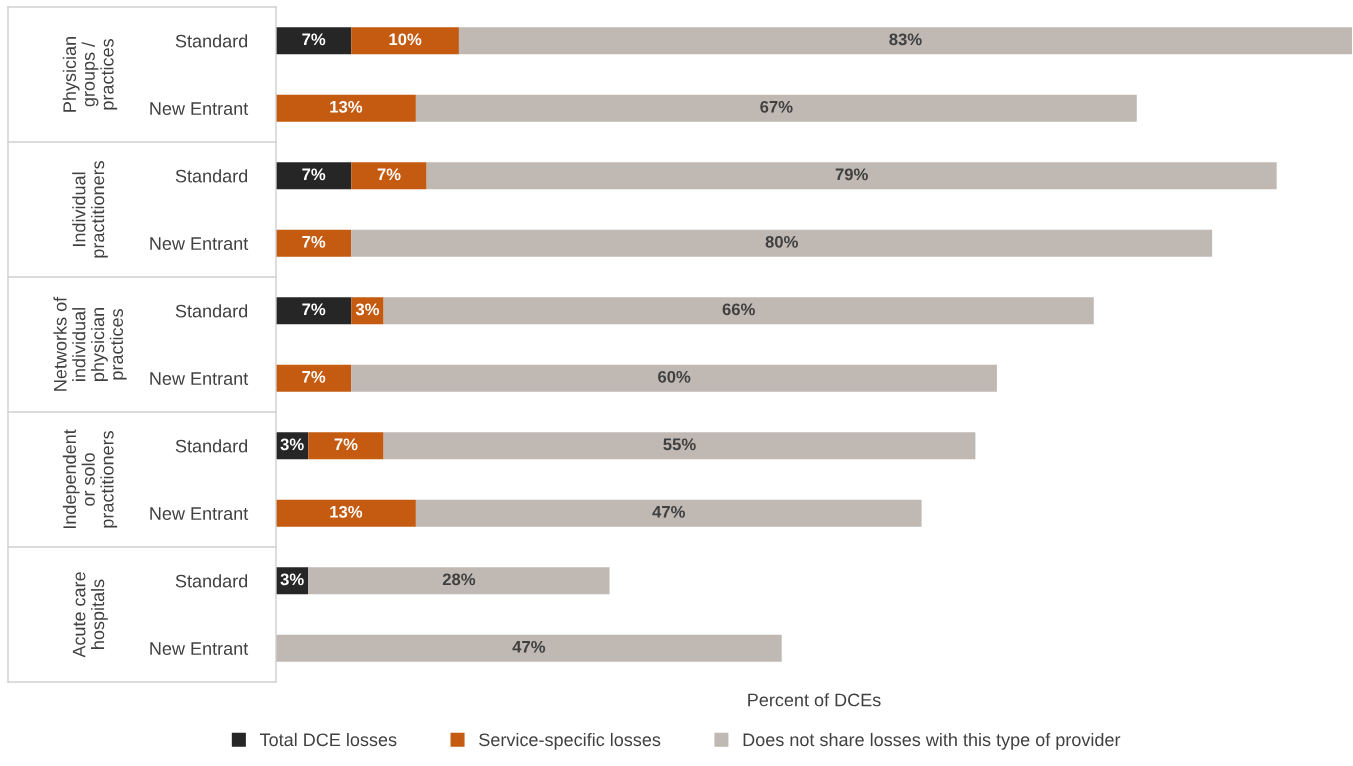 The image size is (1353, 766). What do you see at coordinates (90, 209) in the screenshot?
I see `text: Individual practitioners` at bounding box center [90, 209].